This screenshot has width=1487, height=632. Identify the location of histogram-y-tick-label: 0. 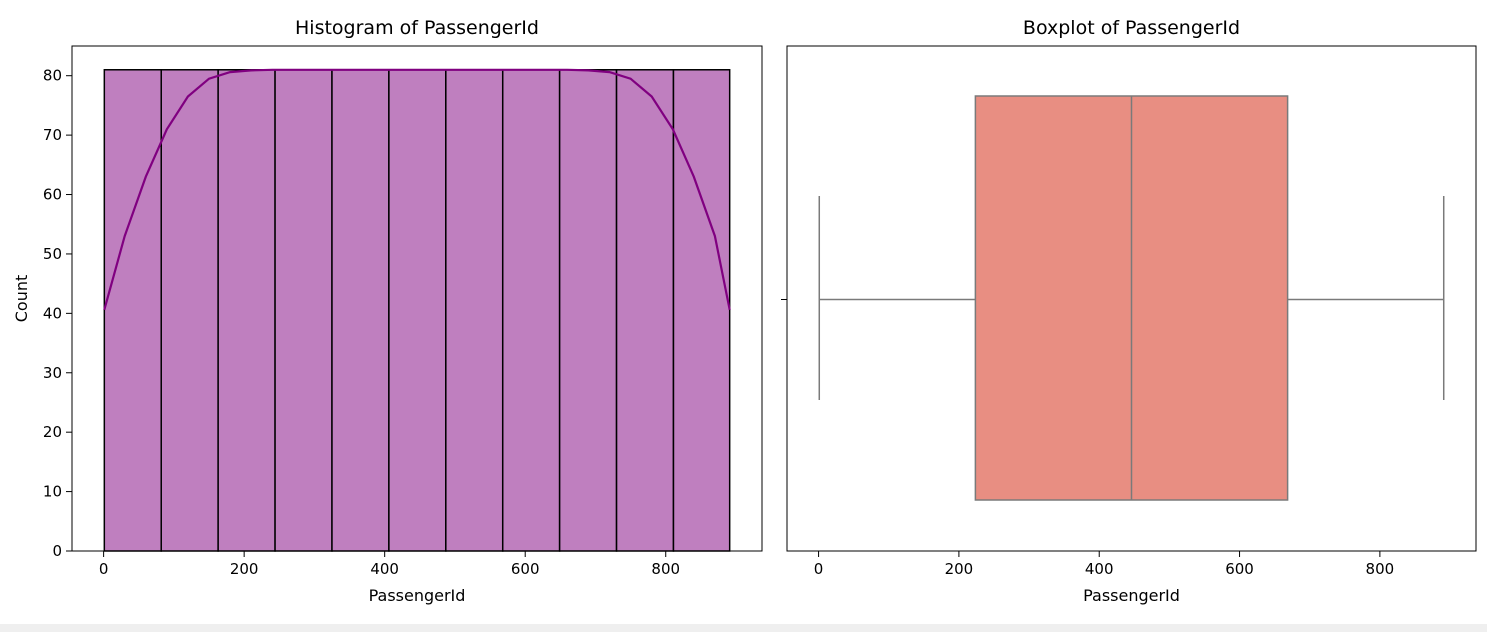
(57, 551).